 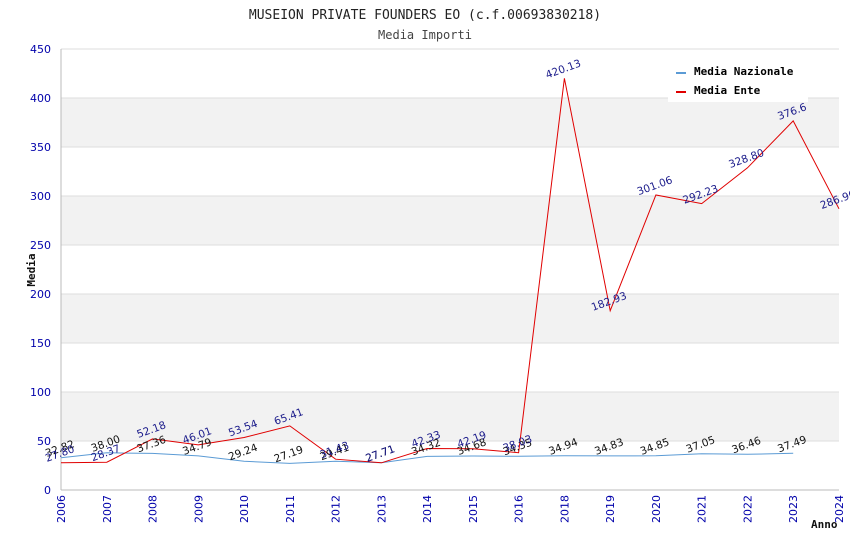 I want to click on x-tick-label: 2015, so click(x=473, y=509).